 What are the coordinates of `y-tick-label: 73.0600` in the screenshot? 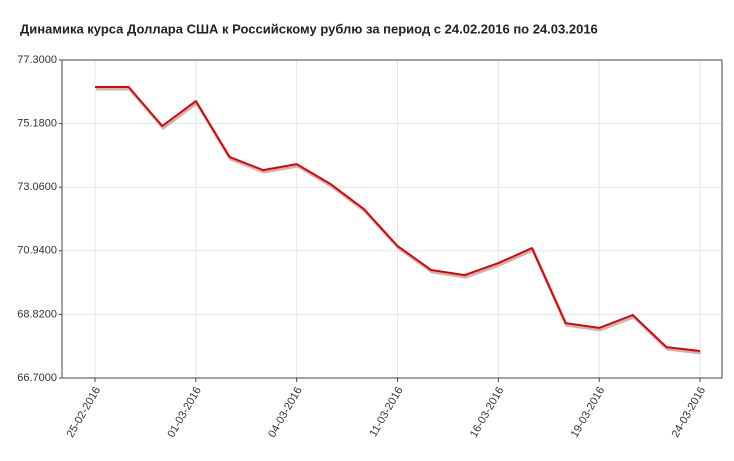 It's located at (37, 187).